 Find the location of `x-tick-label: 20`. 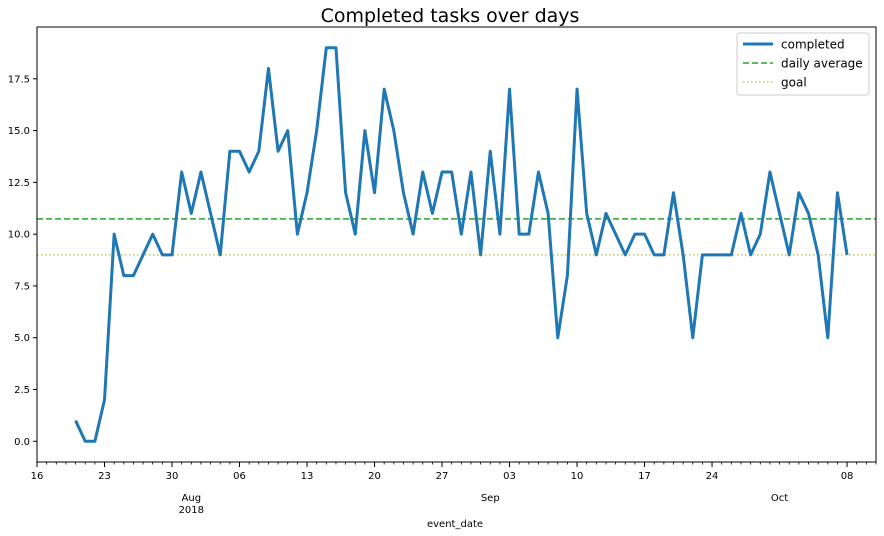

x-tick-label: 20 is located at coordinates (374, 476).